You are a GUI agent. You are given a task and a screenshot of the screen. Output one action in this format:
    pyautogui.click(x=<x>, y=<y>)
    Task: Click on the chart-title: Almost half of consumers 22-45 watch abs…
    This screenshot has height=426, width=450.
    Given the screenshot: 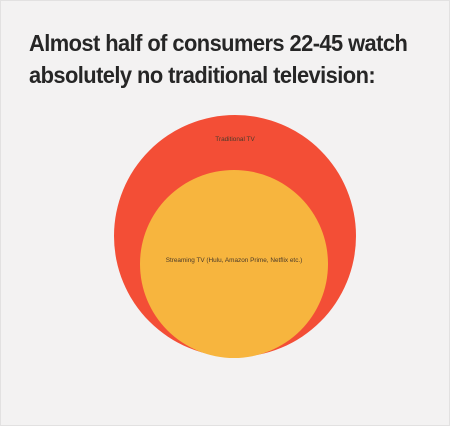 What is the action you would take?
    pyautogui.click(x=218, y=59)
    